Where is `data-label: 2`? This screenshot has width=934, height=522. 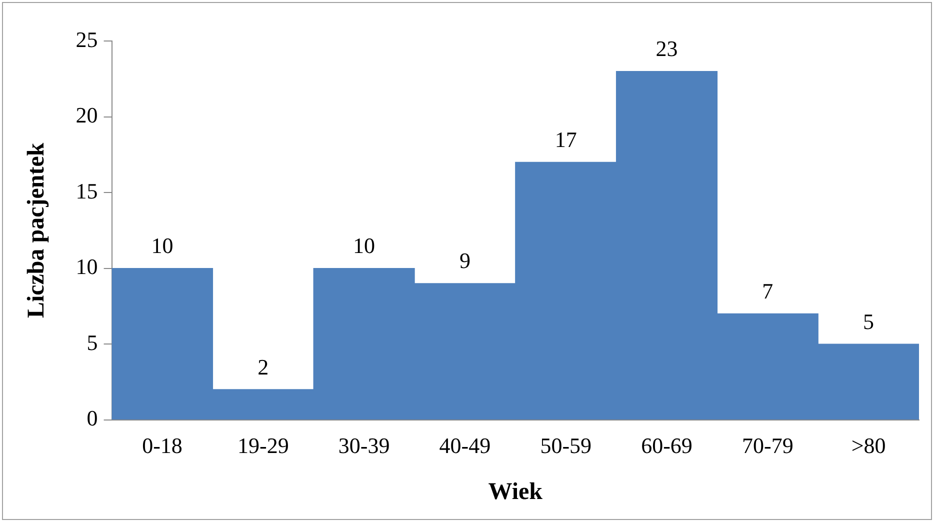 data-label: 2 is located at coordinates (263, 367).